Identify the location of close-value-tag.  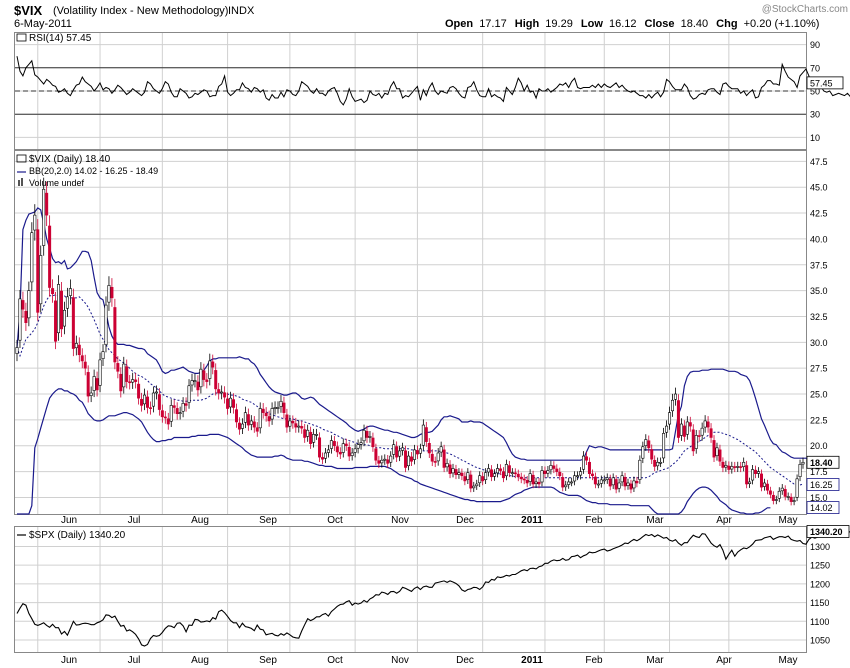
(823, 462).